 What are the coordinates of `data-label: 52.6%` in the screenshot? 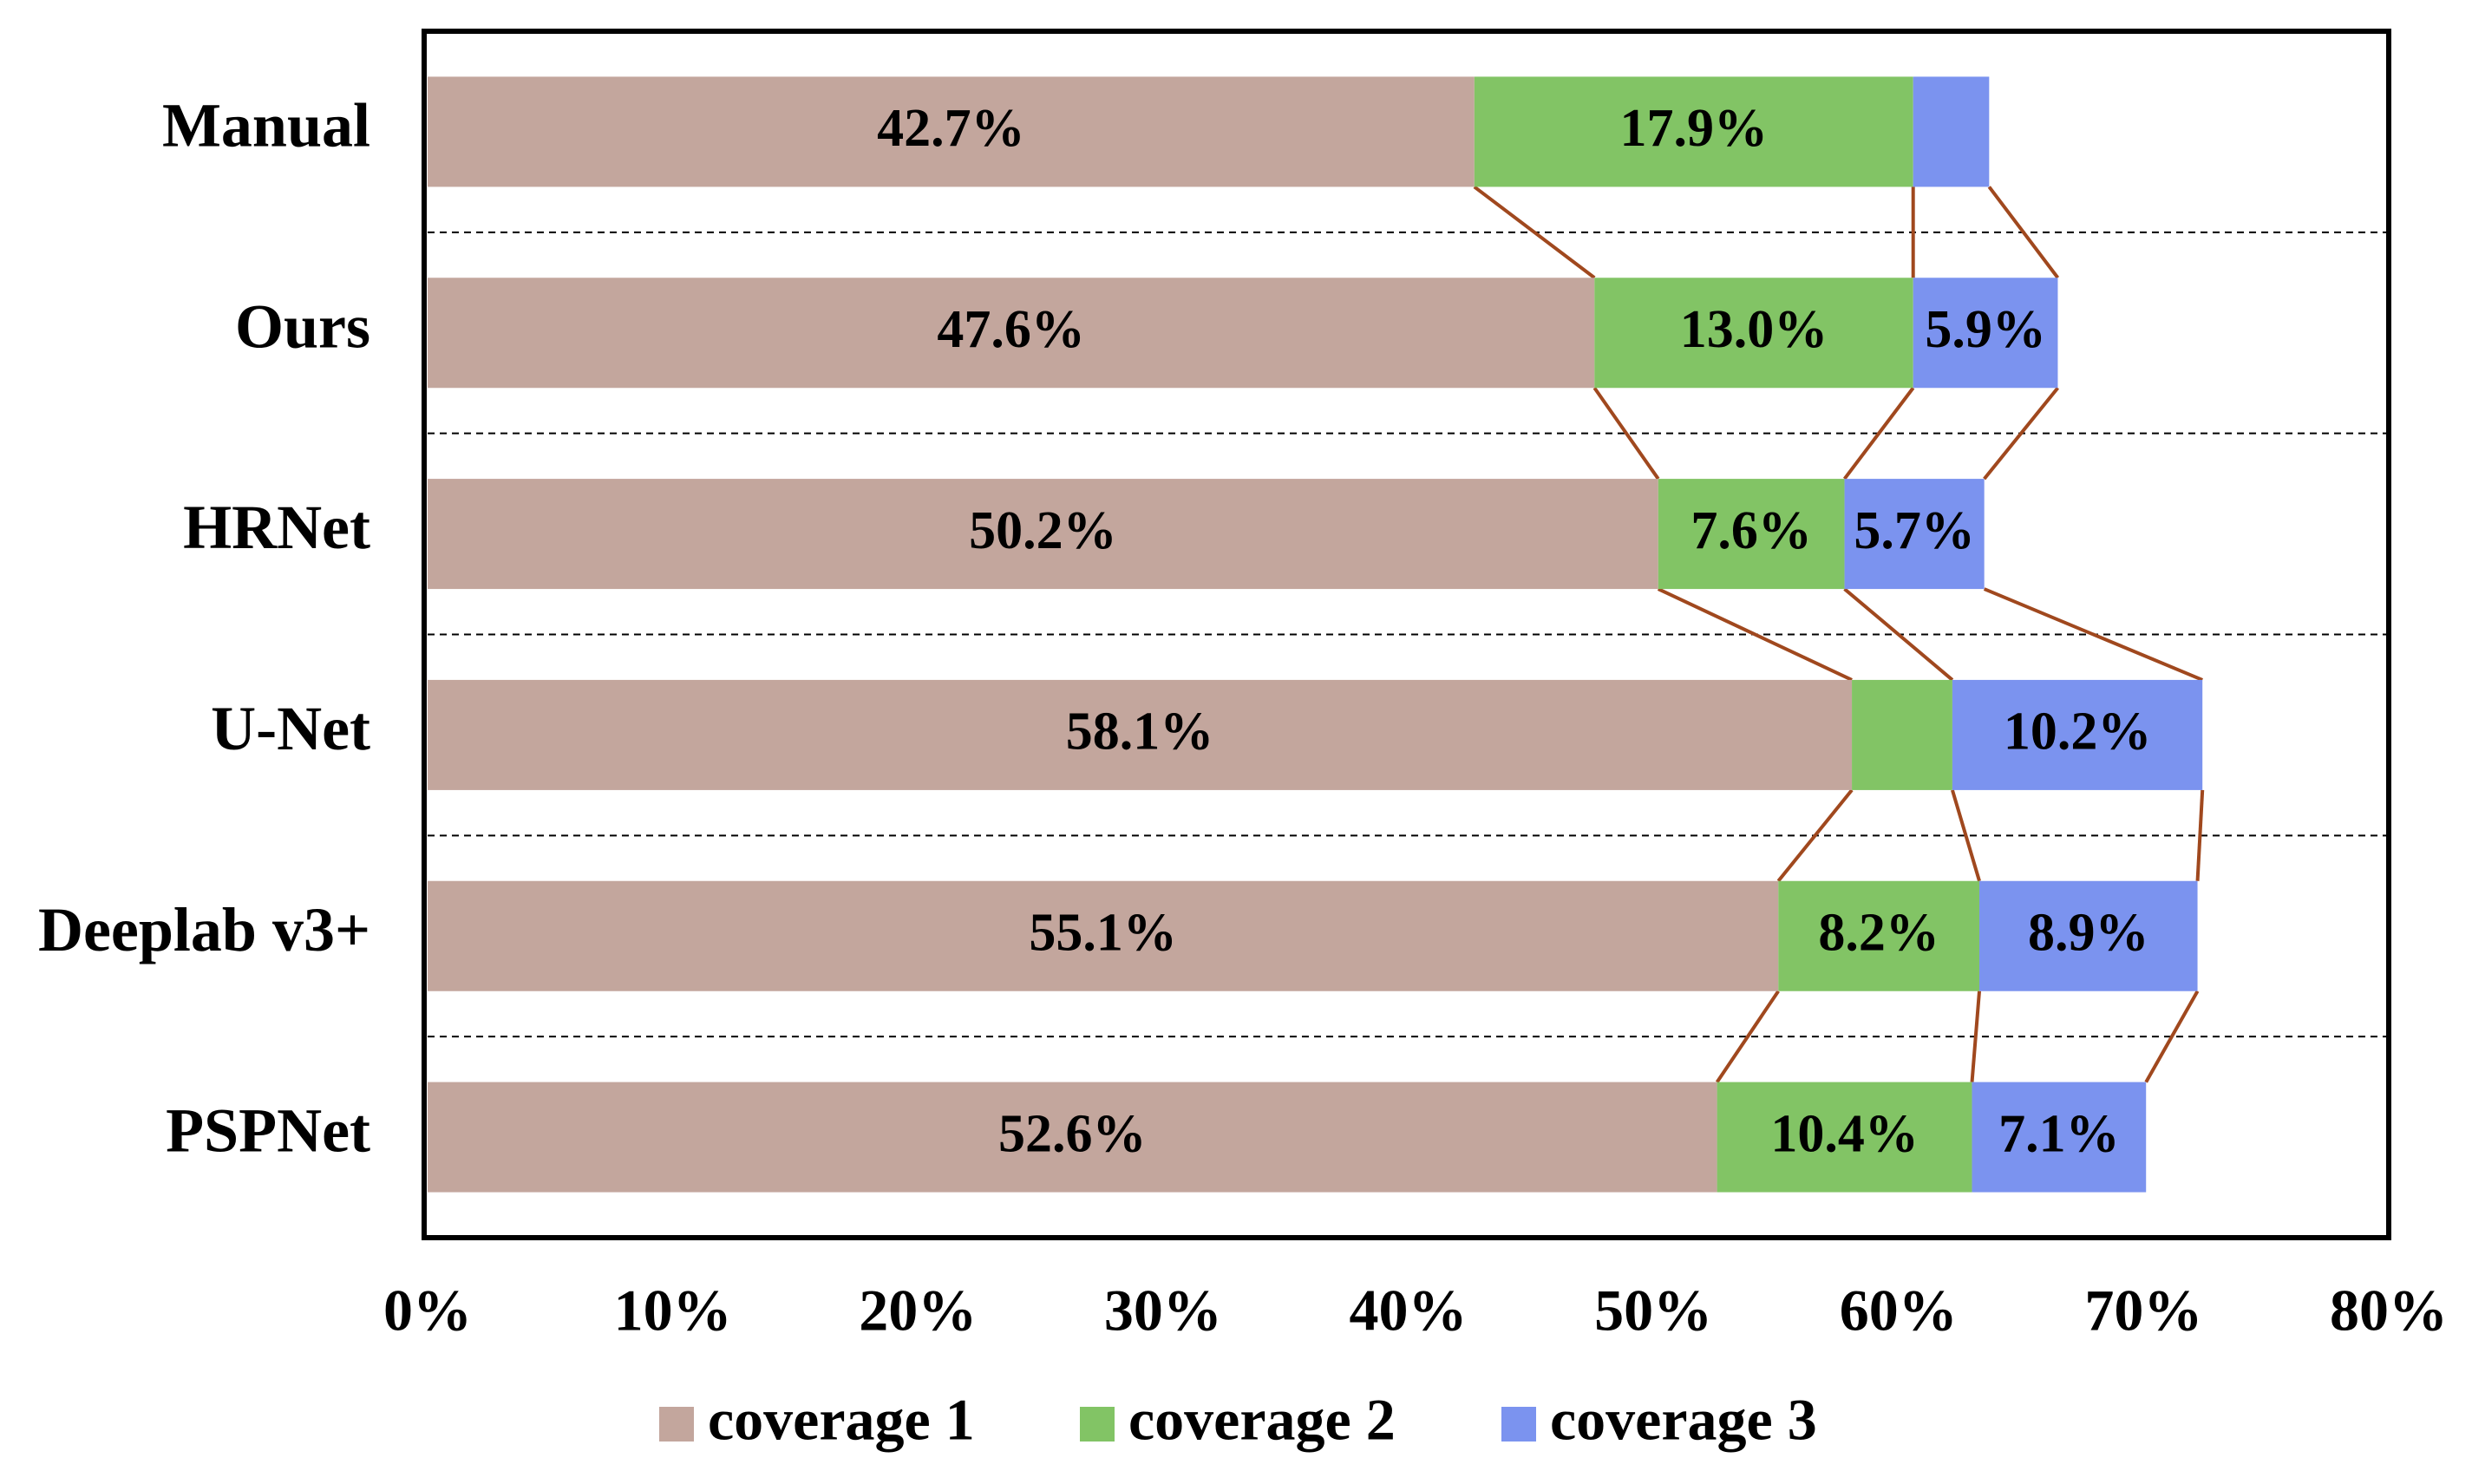 It's located at (1072, 1133).